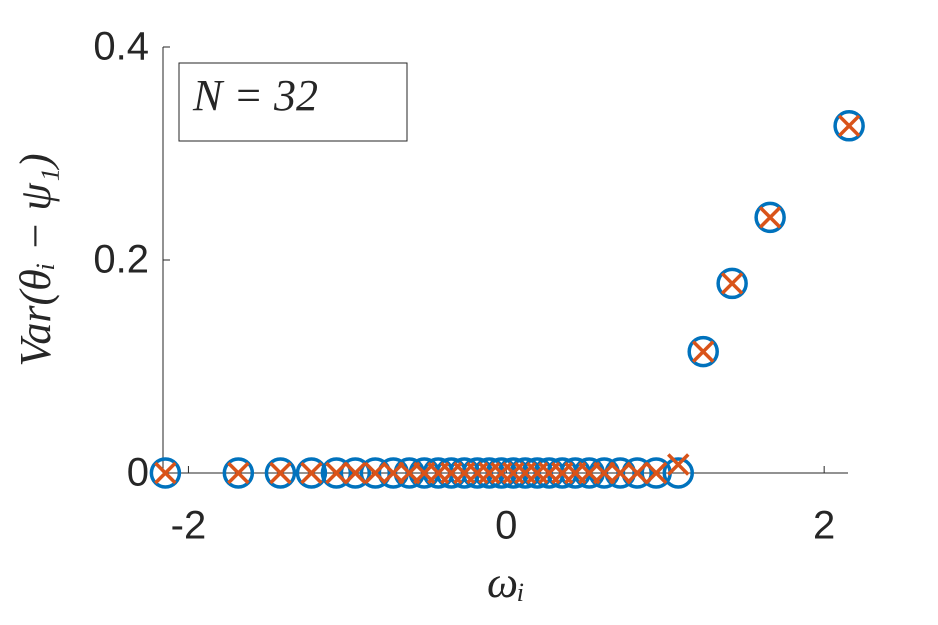 Image resolution: width=938 pixels, height=625 pixels. I want to click on x-tick-label: 0, so click(506, 526).